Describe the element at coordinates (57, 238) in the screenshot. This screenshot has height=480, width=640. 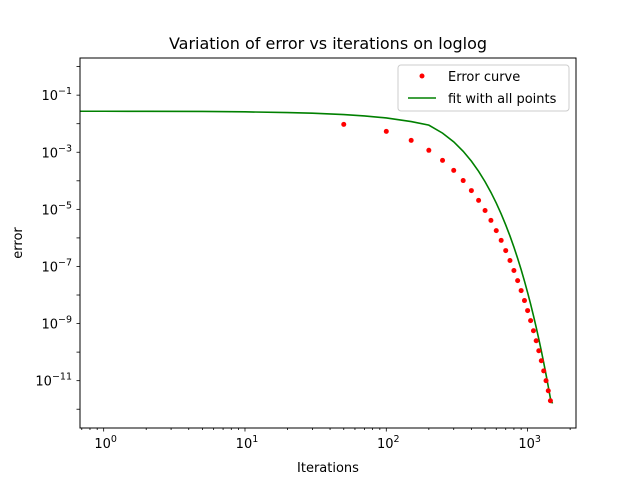
I see `y-axis: 10⁻¹¹ 10⁻⁹ 10⁻⁷ 10⁻⁵ 10⁻³ 10⁻¹` at that location.